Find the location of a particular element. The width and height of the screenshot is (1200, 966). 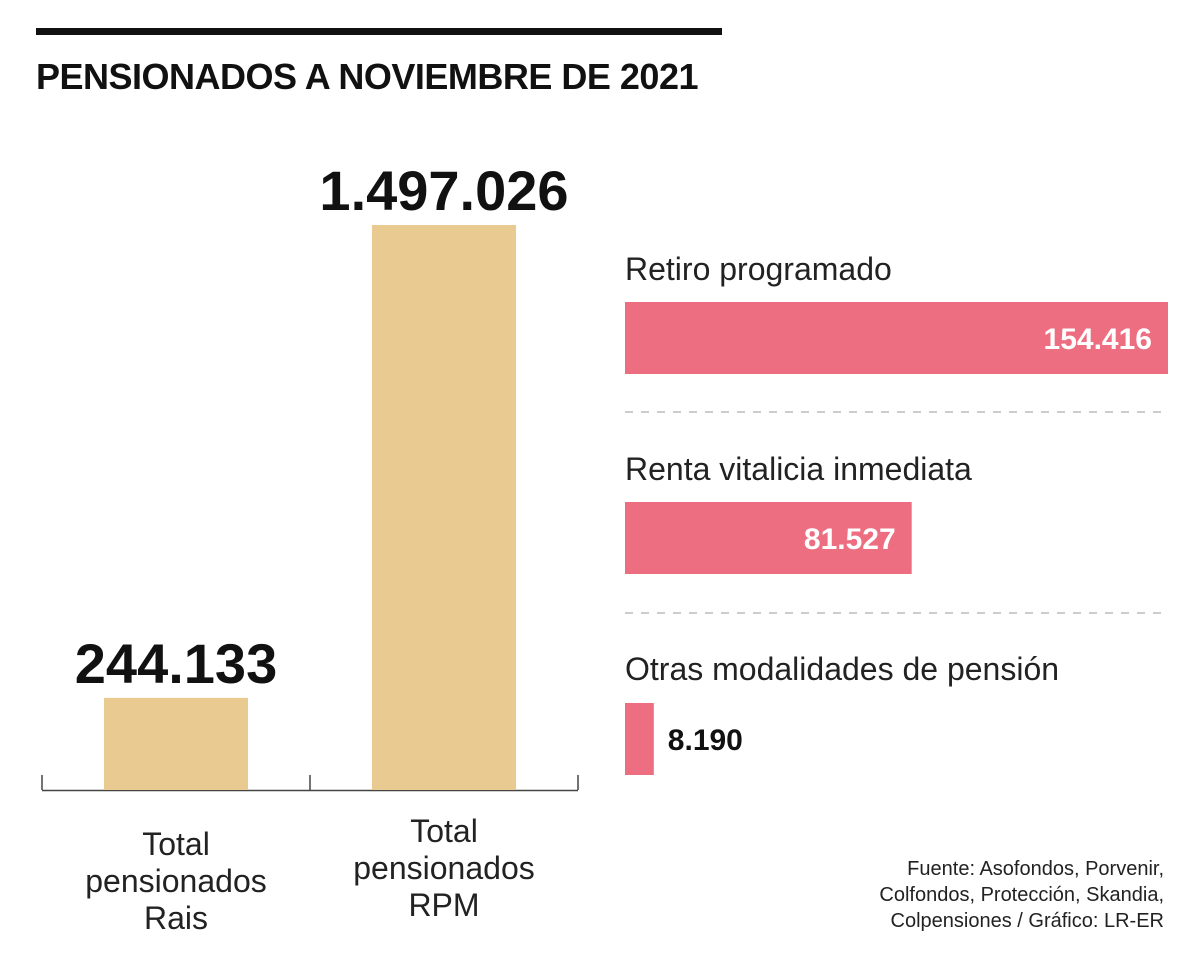

hbar-value-label: 154.416 is located at coordinates (1098, 339).